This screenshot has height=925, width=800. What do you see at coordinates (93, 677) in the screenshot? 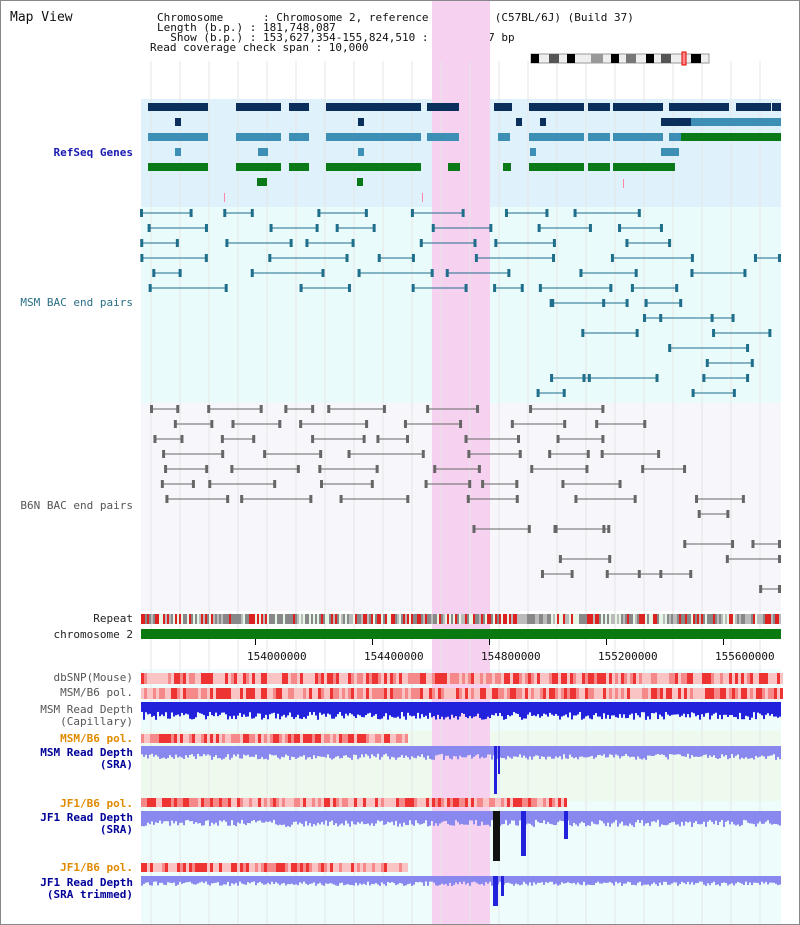
I see `track-label-dbsnp: dbSNP(Mouse)` at bounding box center [93, 677].